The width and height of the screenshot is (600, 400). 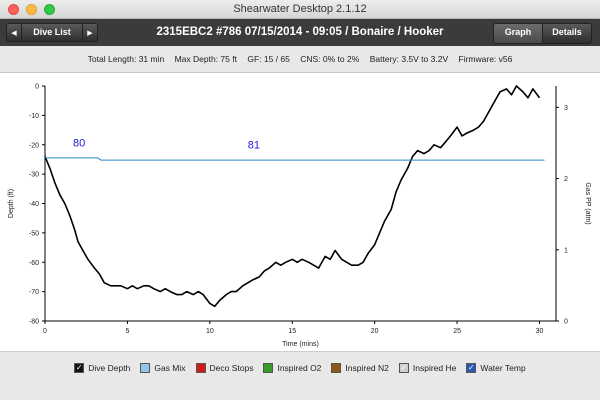 What do you see at coordinates (566, 250) in the screenshot?
I see `y2-tick-label: 1` at bounding box center [566, 250].